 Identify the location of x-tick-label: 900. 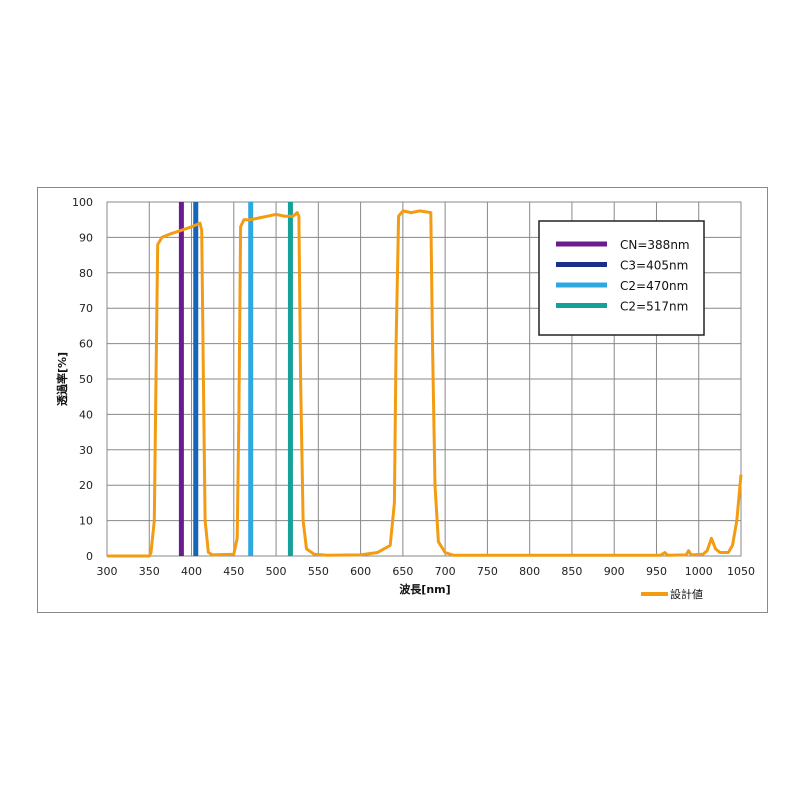
(614, 571).